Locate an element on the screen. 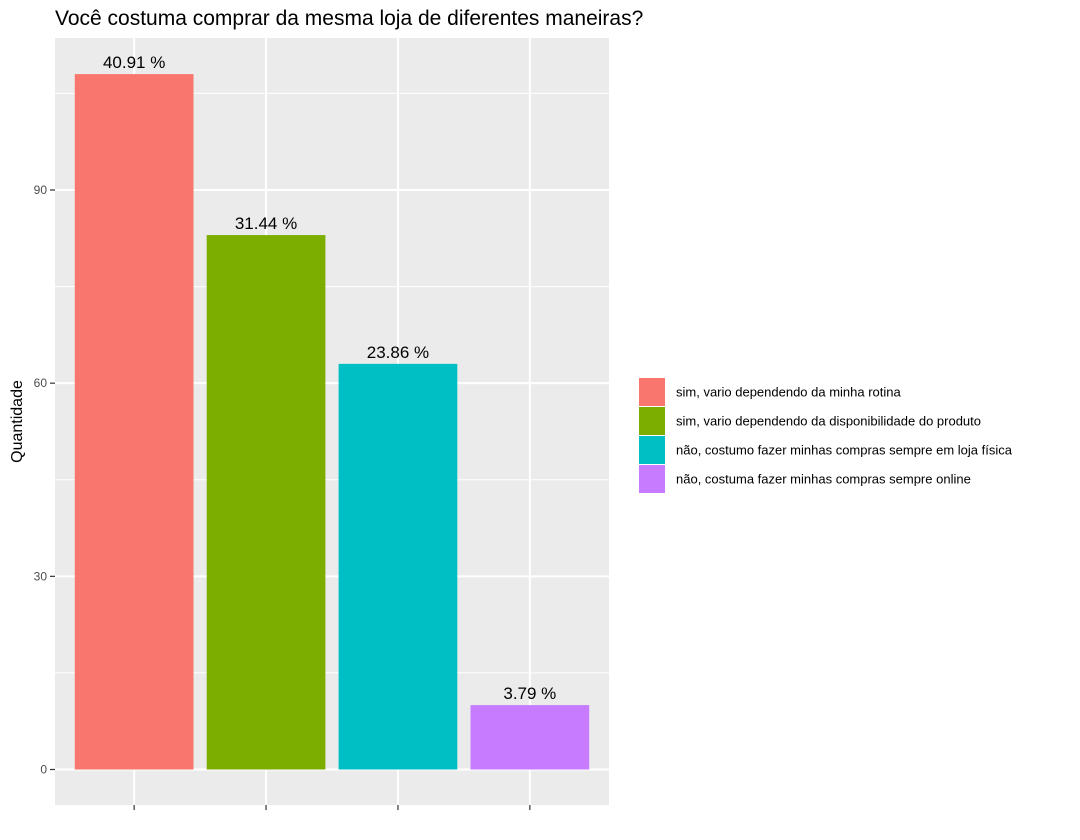  x-axis is located at coordinates (332, 807).